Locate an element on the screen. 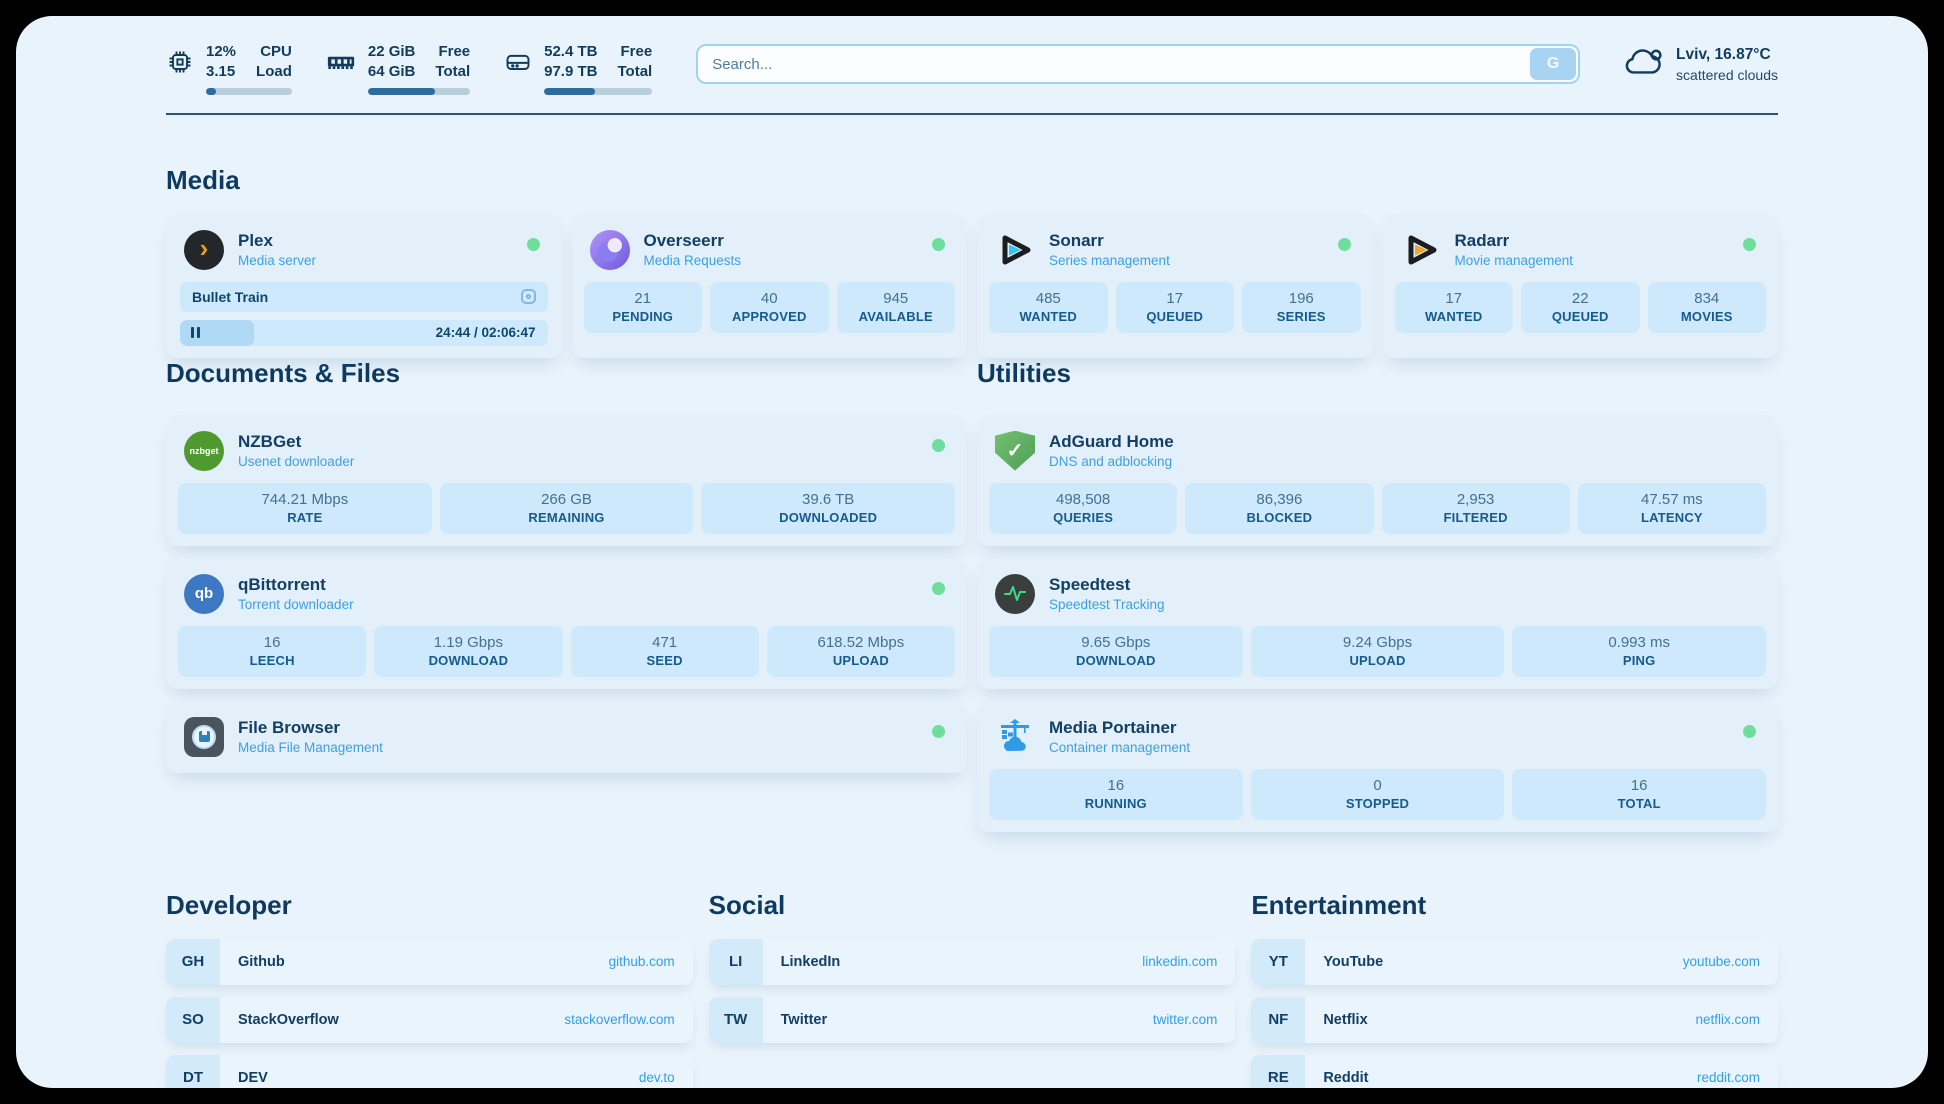 Image resolution: width=1944 pixels, height=1104 pixels. stat-tile: 22 QUEUED is located at coordinates (1580, 307).